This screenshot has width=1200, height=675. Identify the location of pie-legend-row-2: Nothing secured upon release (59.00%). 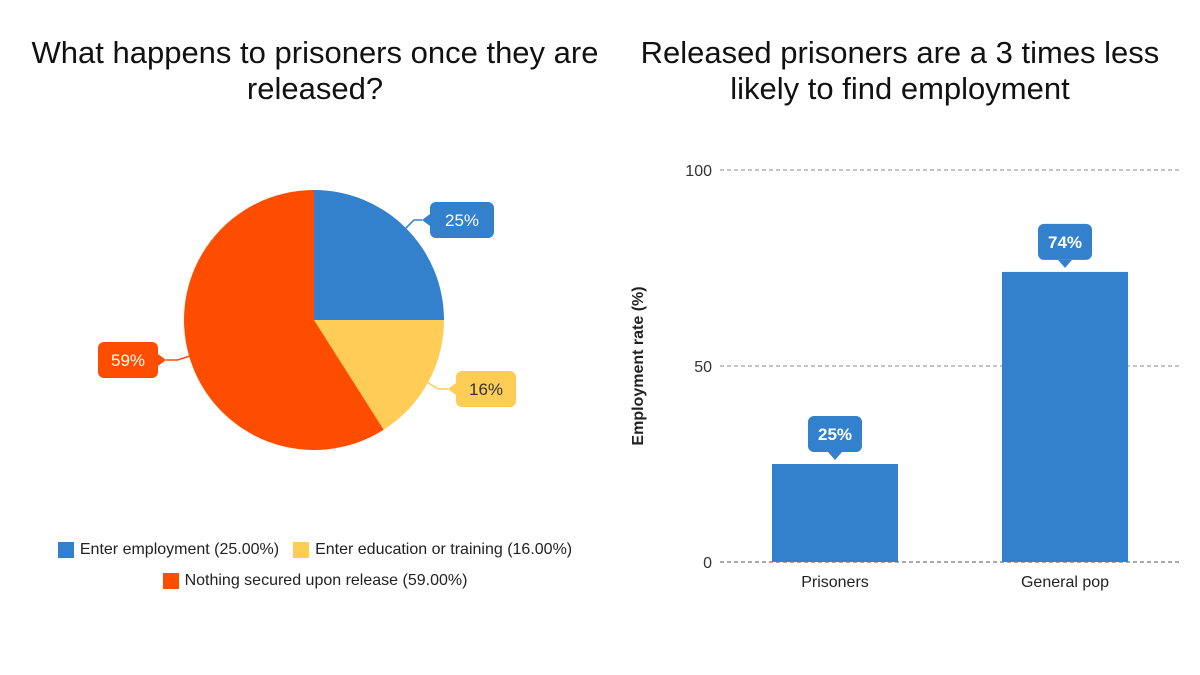
(315, 581).